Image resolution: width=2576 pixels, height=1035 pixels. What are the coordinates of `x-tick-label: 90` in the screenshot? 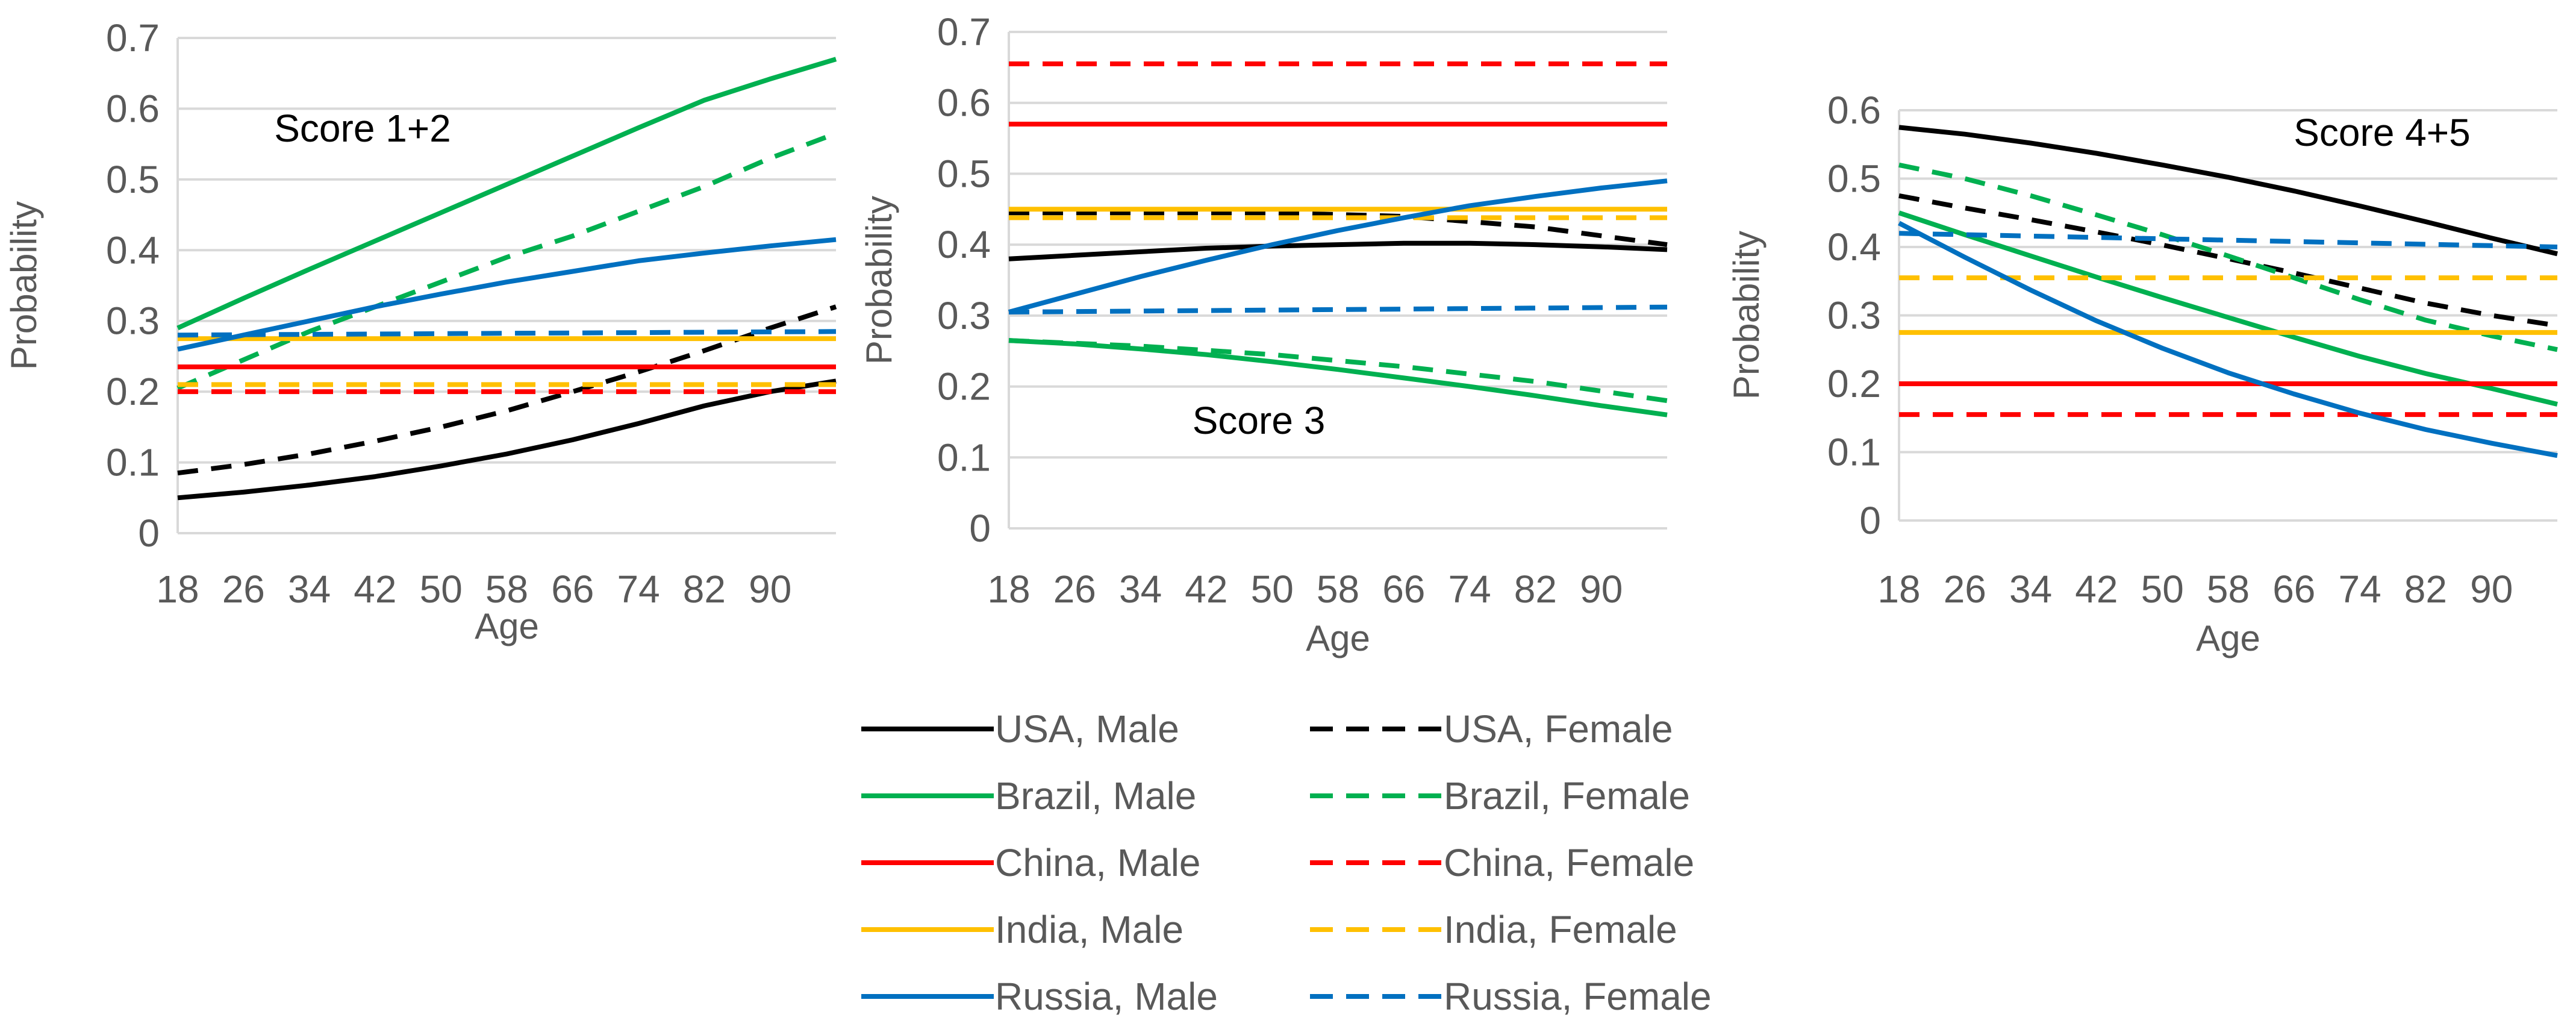 It's located at (770, 589).